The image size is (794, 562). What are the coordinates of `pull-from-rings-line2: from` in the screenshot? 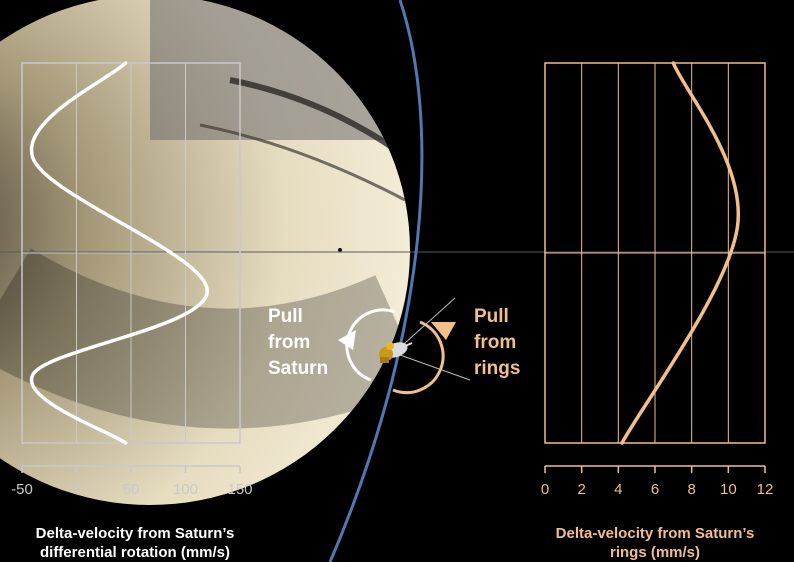 It's located at (495, 342).